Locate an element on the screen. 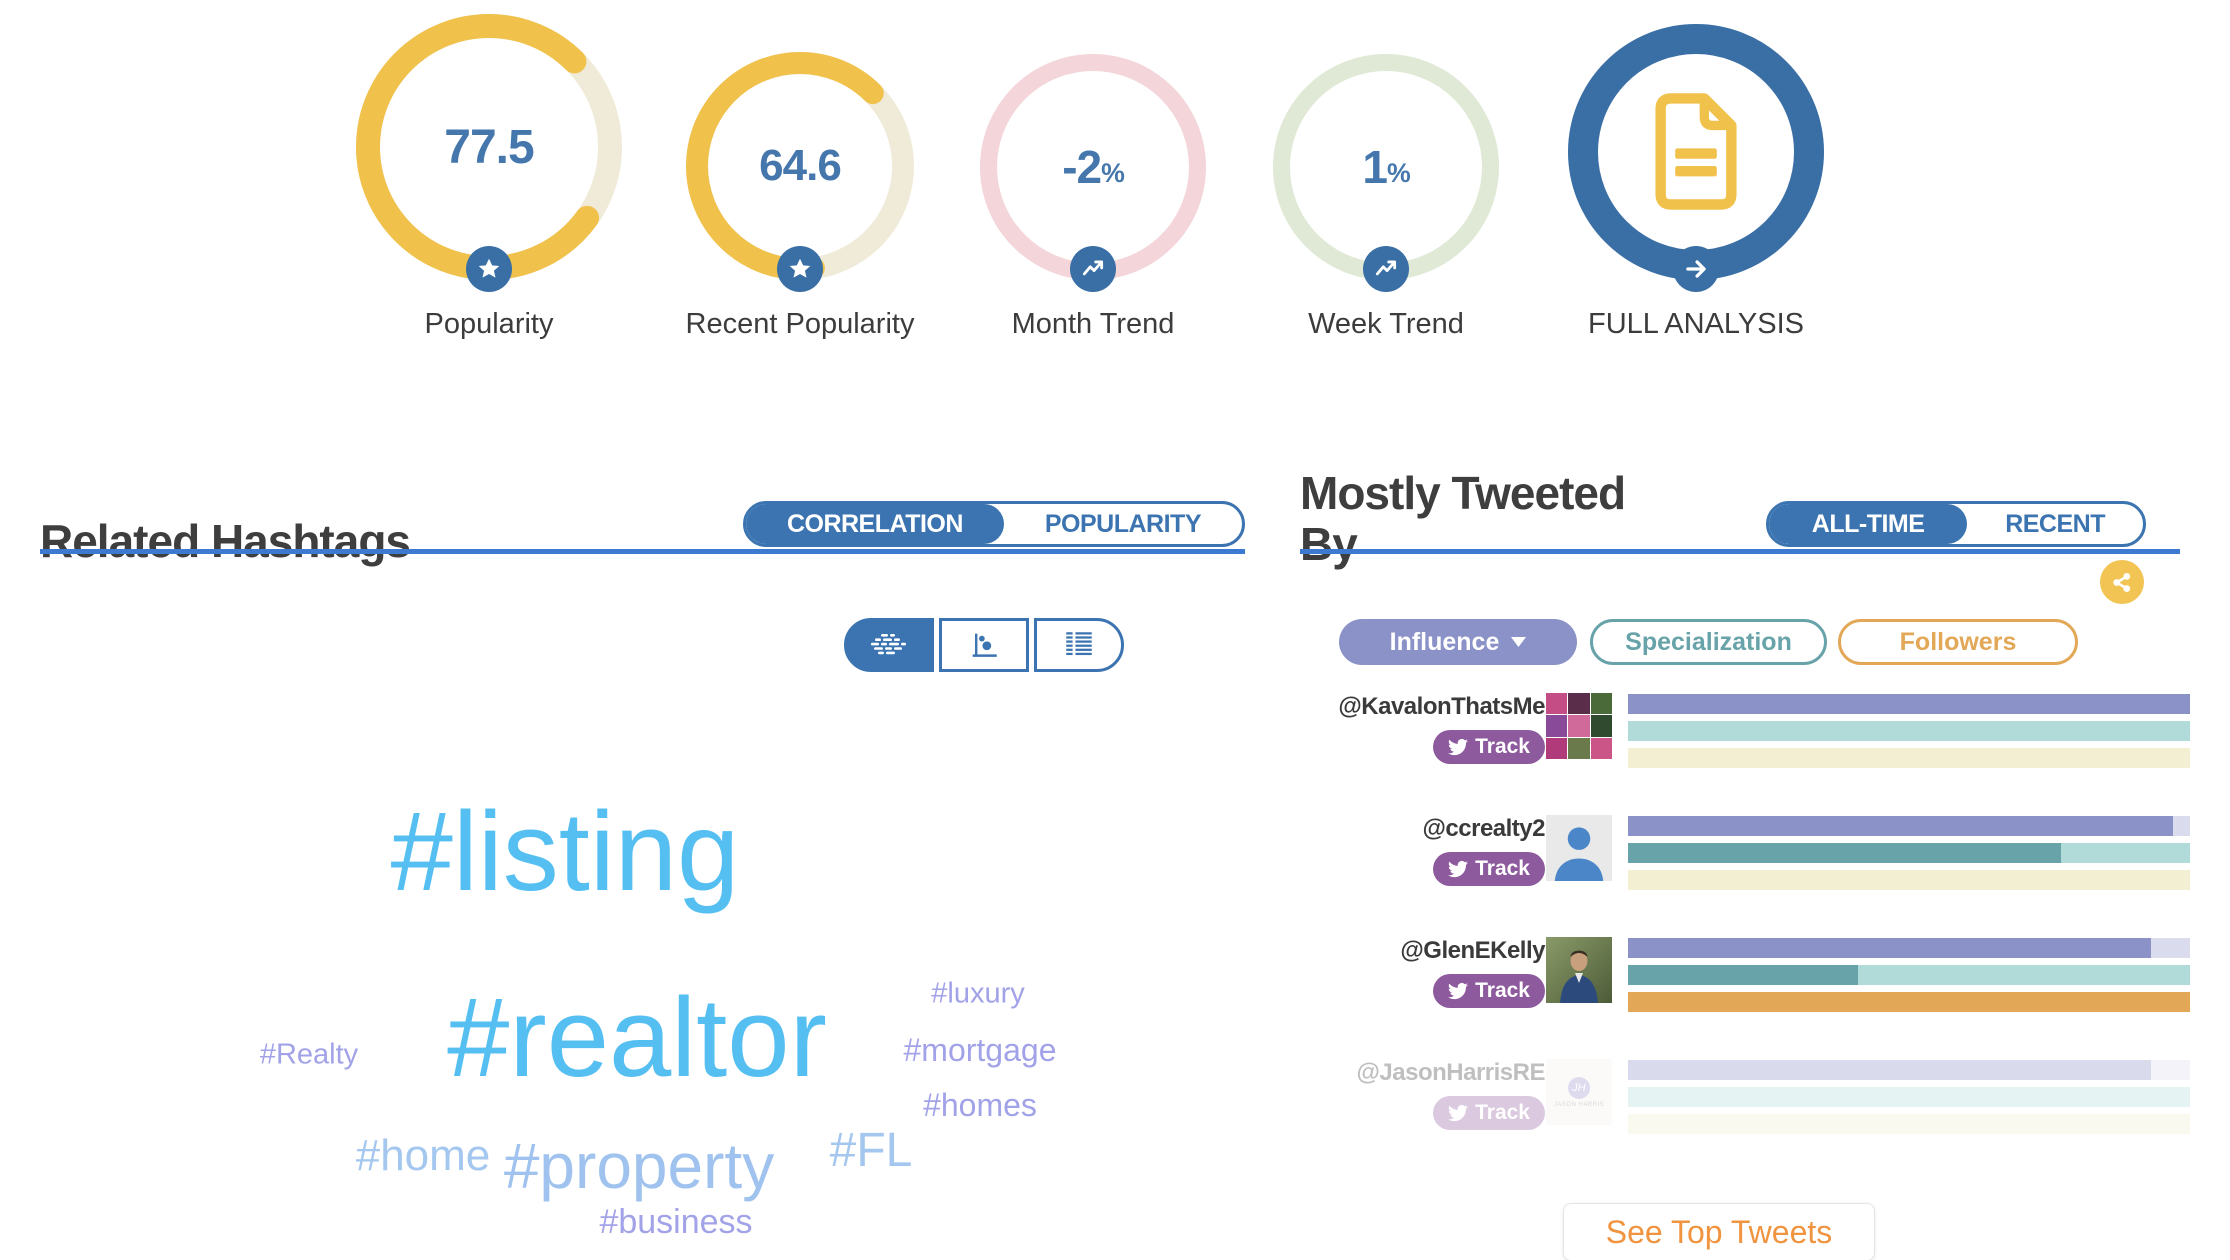 The width and height of the screenshot is (2230, 1260). tweeted-by-title: Mostly Tweeted By is located at coordinates (1463, 518).